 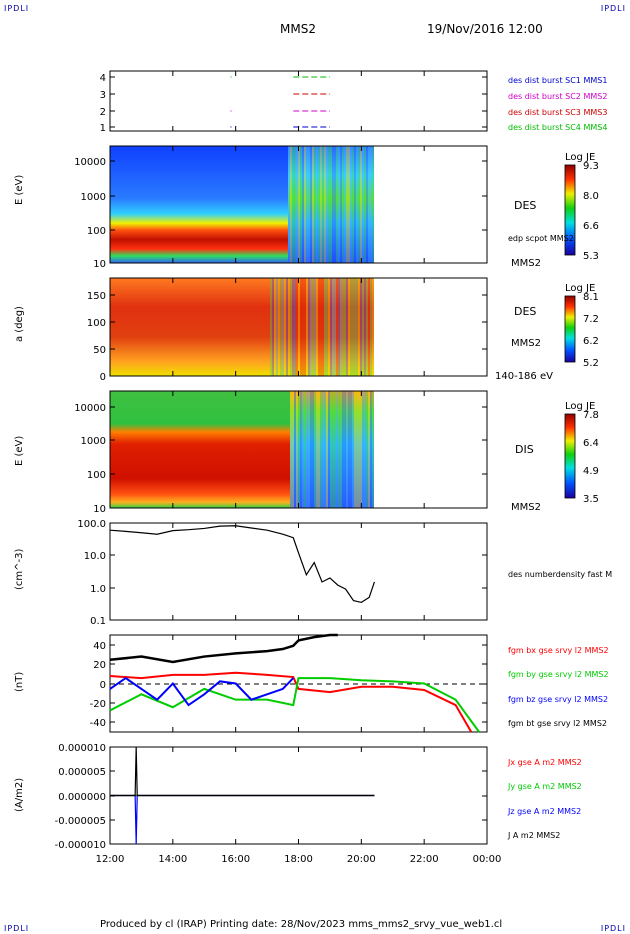 I want to click on current-y-tick: 0.000005, so click(x=82, y=772).